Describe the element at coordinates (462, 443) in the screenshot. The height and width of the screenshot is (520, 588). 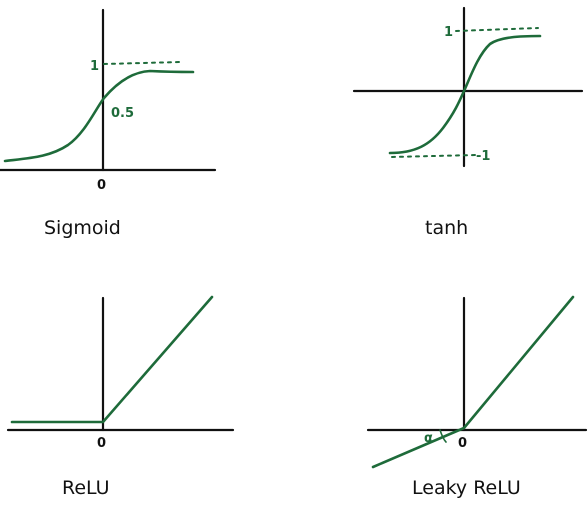
I see `leaky-relu-origin-label: 0` at that location.